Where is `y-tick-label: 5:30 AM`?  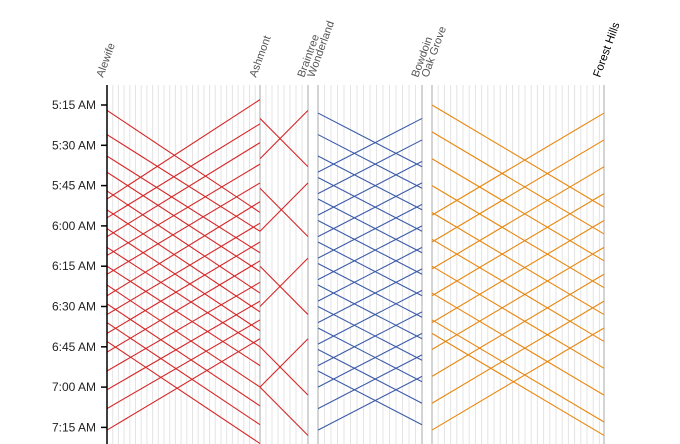
y-tick-label: 5:30 AM is located at coordinates (74, 145).